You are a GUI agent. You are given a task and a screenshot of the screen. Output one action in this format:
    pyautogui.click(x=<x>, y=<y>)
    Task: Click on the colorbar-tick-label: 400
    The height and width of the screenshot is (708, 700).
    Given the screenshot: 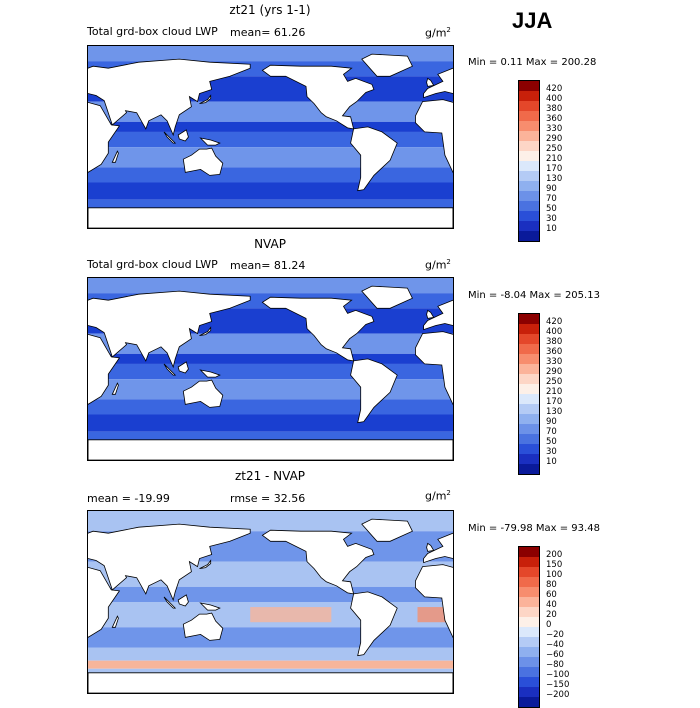 What is the action you would take?
    pyautogui.click(x=554, y=99)
    